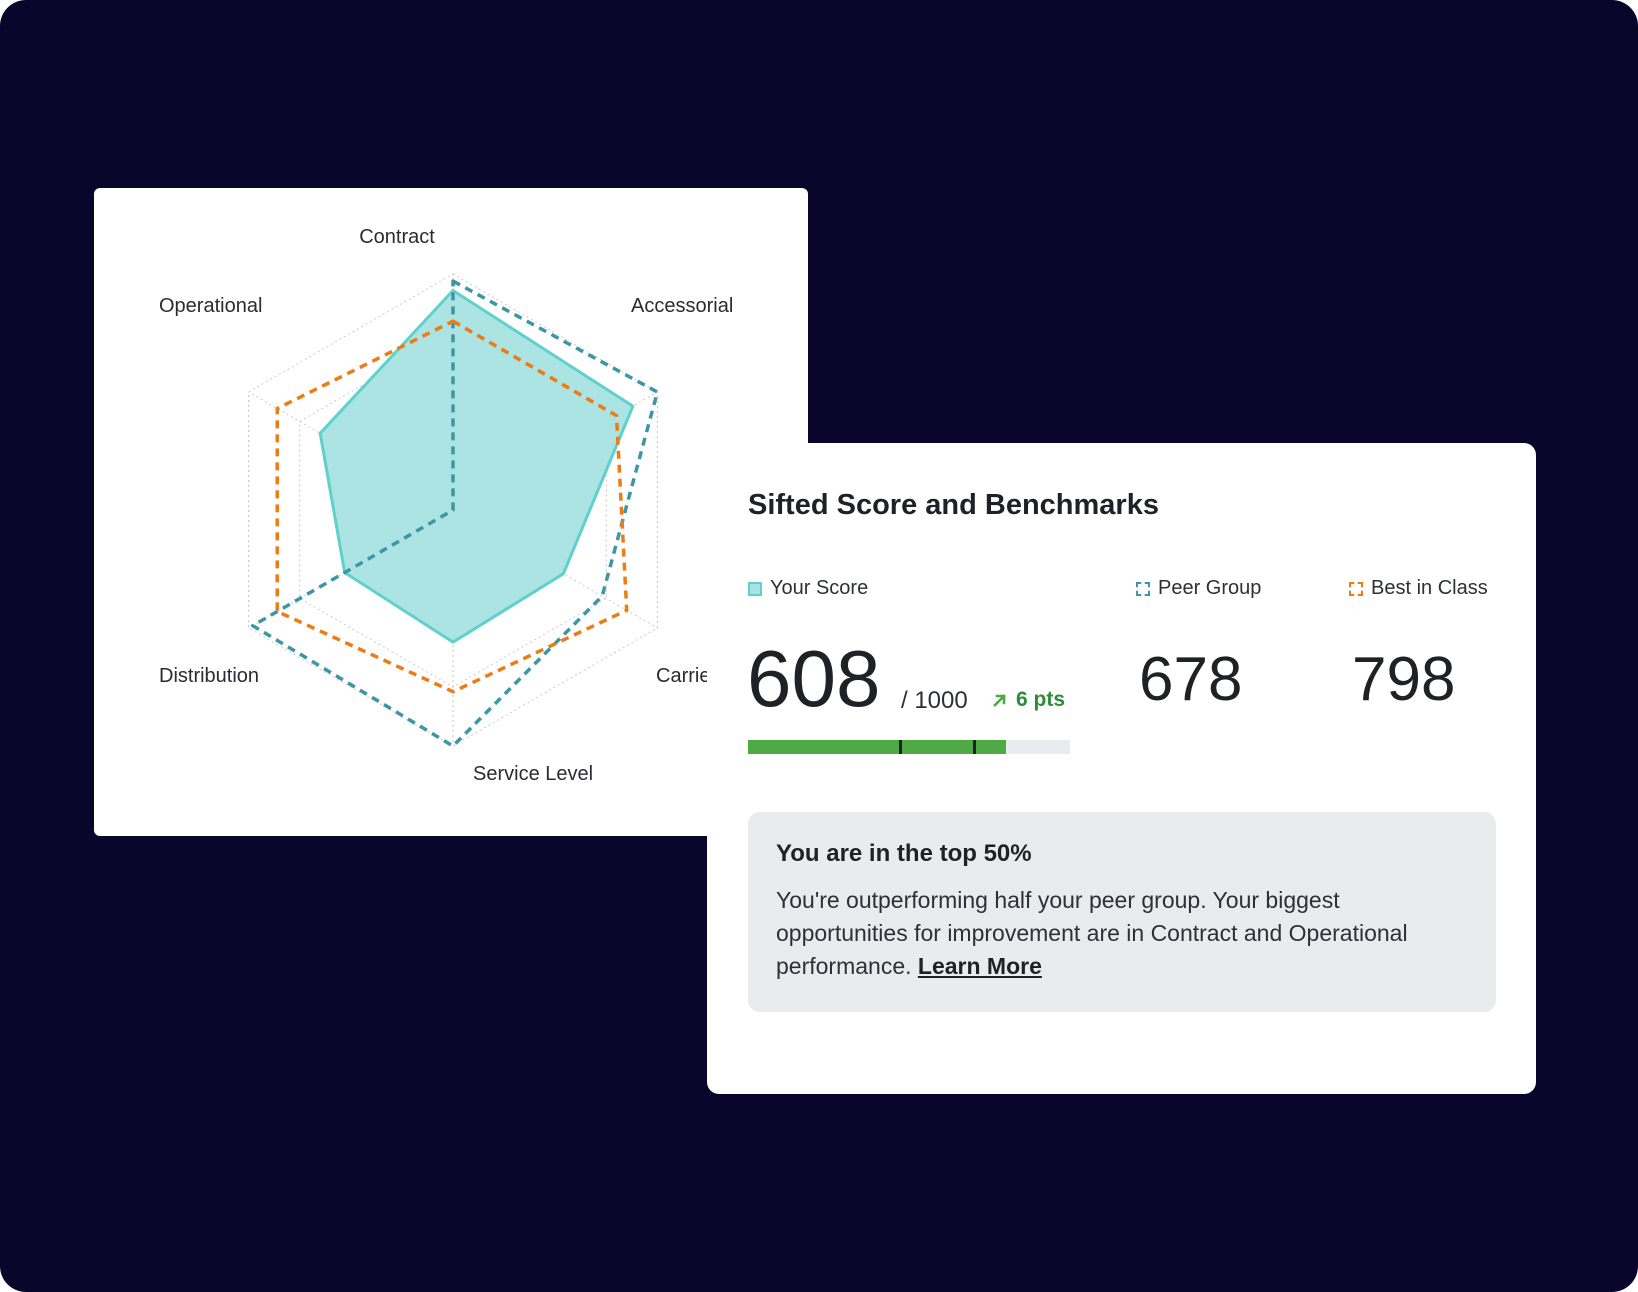 This screenshot has height=1292, width=1638. I want to click on radar-series-best-in-class, so click(452, 506).